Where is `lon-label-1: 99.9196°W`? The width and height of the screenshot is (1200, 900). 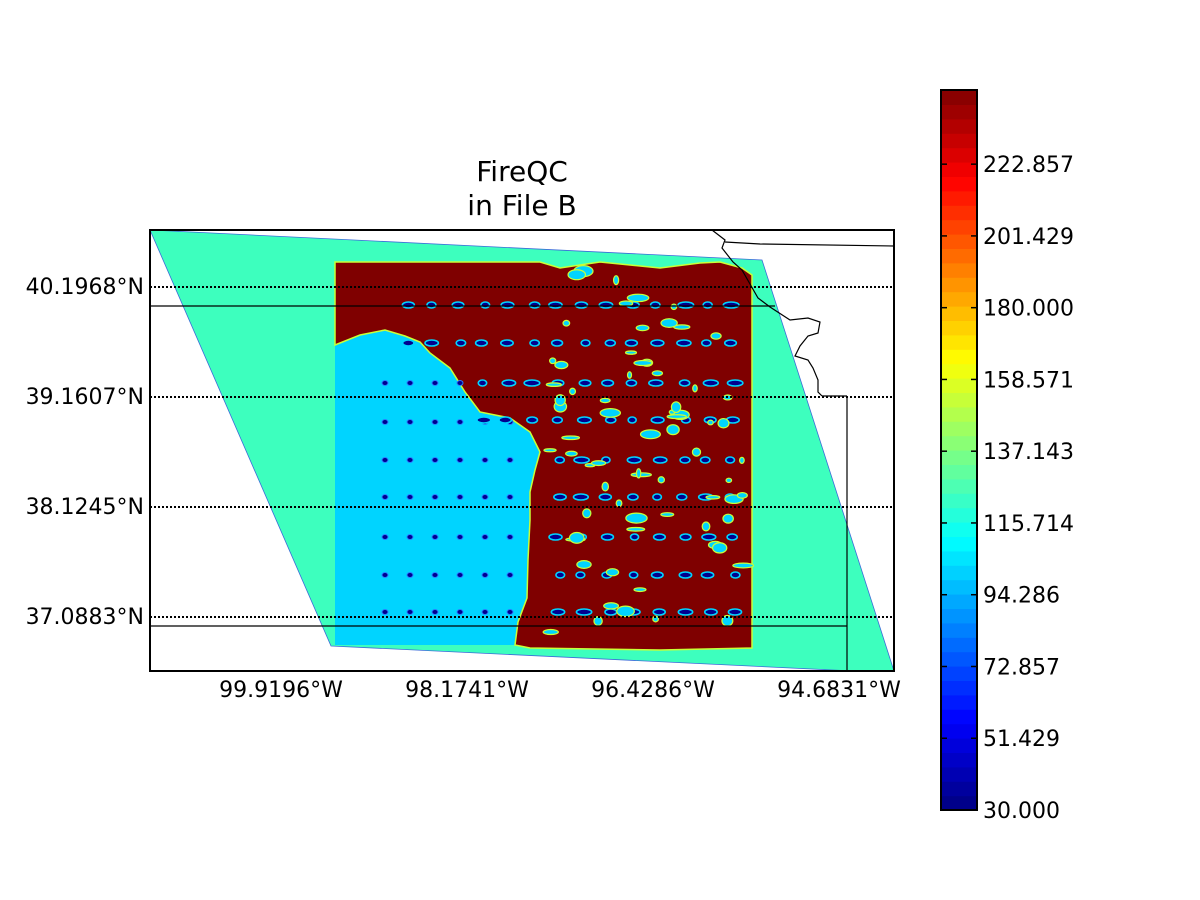
lon-label-1: 99.9196°W is located at coordinates (281, 690).